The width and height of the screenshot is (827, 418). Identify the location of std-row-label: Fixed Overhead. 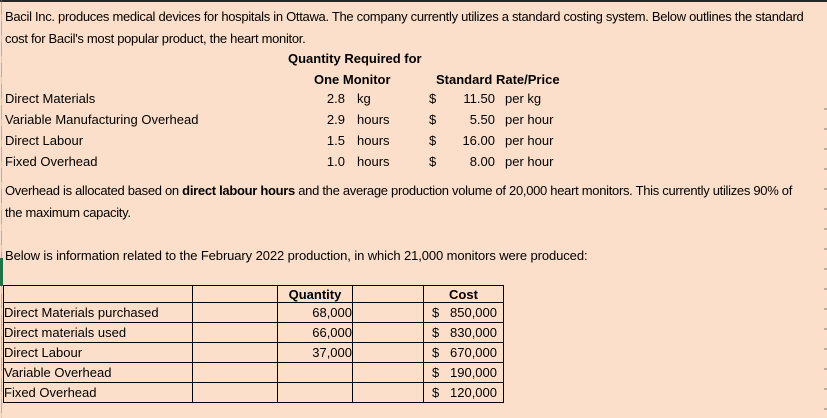
(51, 161).